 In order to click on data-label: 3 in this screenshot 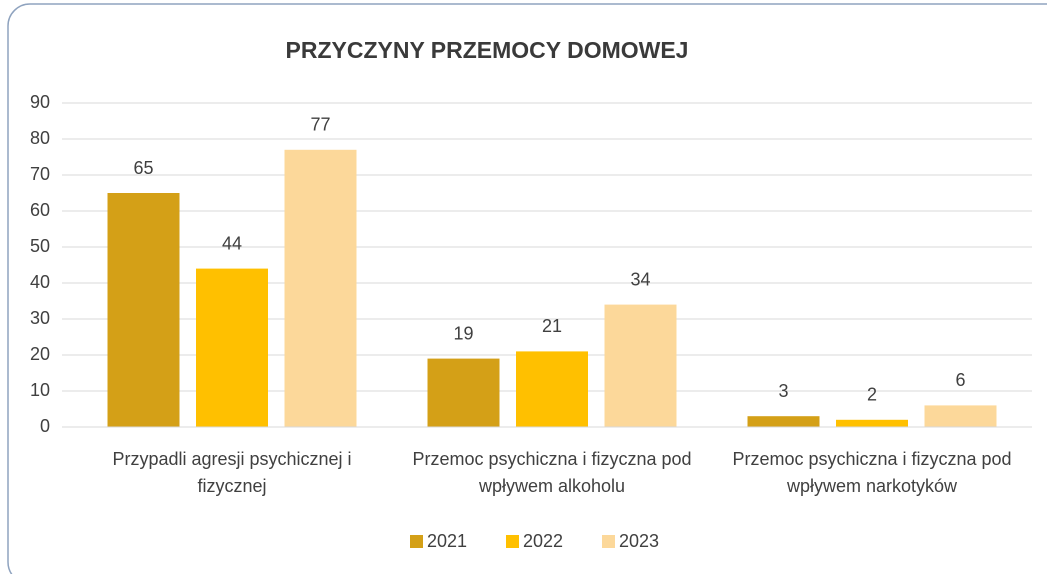, I will do `click(783, 391)`.